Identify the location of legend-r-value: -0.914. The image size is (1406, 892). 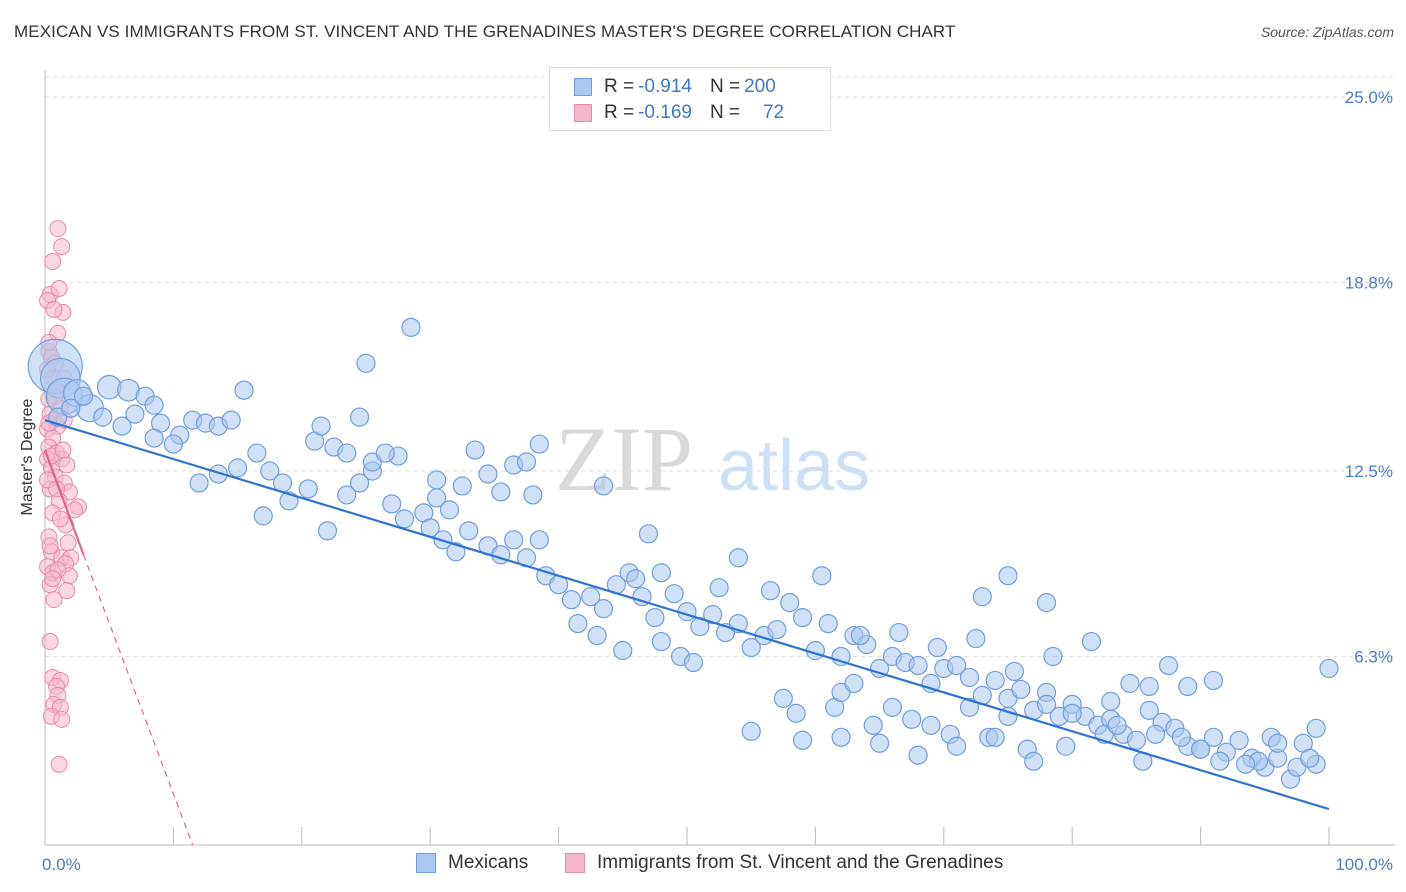
(665, 86).